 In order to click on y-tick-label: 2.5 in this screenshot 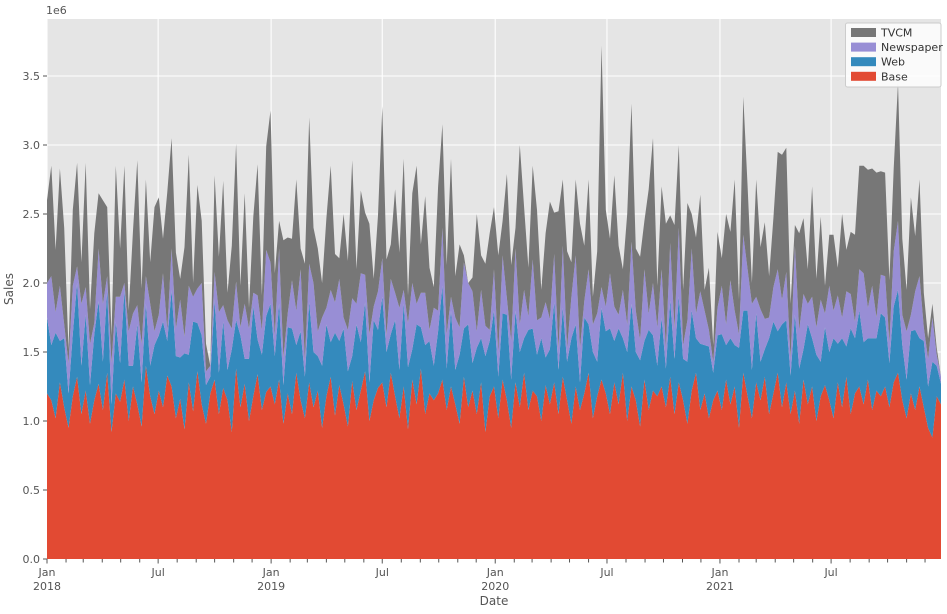, I will do `click(32, 214)`.